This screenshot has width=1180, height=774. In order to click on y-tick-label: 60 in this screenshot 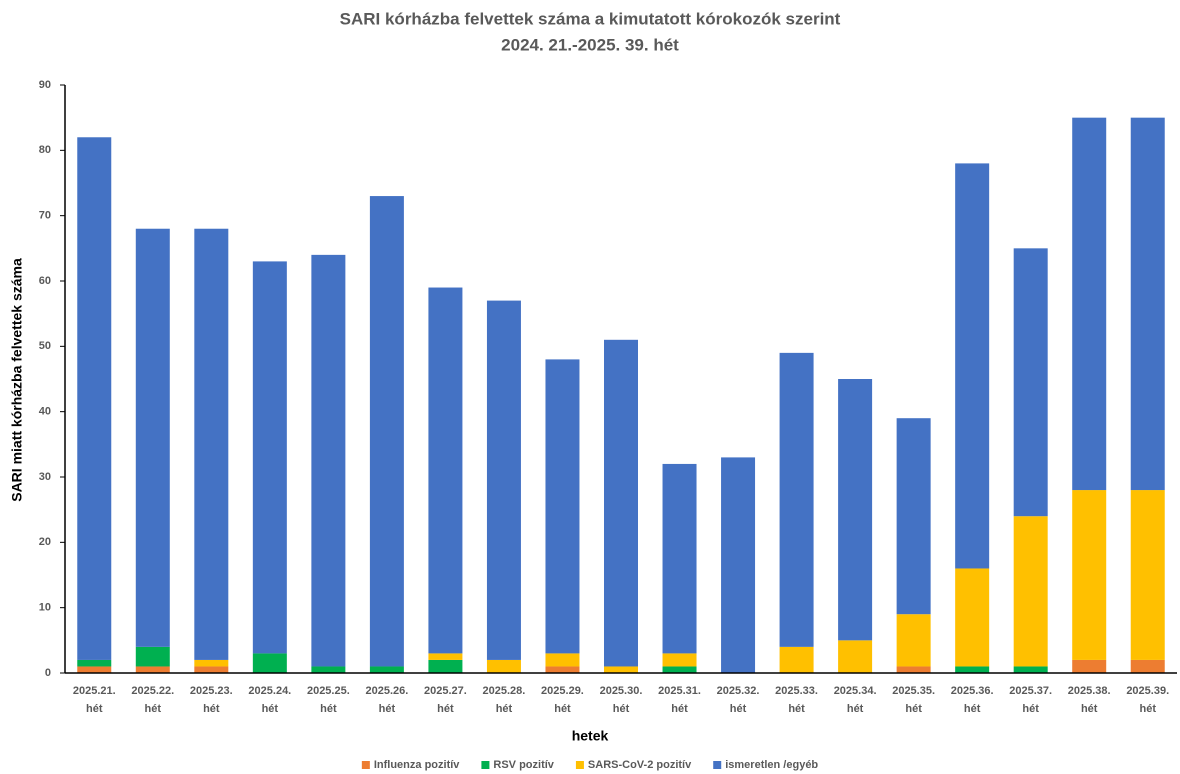, I will do `click(45, 281)`.